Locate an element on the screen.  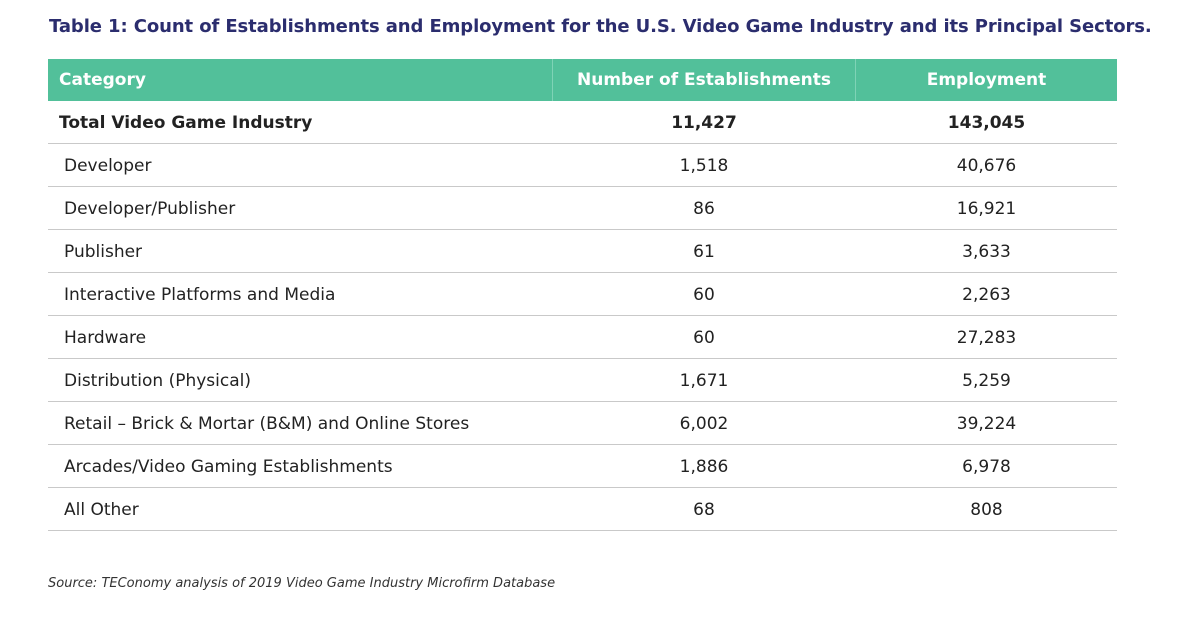
row-category: Interactive Platforms and Media is located at coordinates (200, 294).